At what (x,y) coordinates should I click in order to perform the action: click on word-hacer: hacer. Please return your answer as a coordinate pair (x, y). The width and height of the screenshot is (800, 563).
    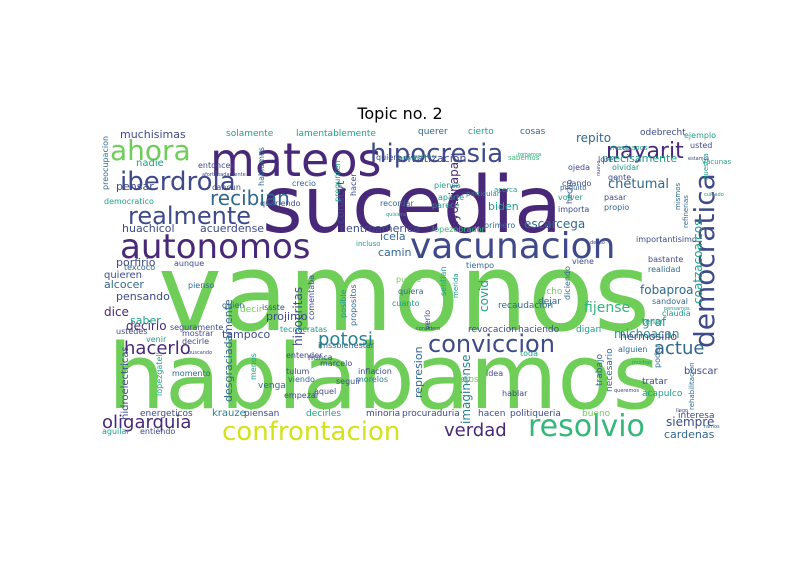
    Looking at the image, I should click on (353, 184).